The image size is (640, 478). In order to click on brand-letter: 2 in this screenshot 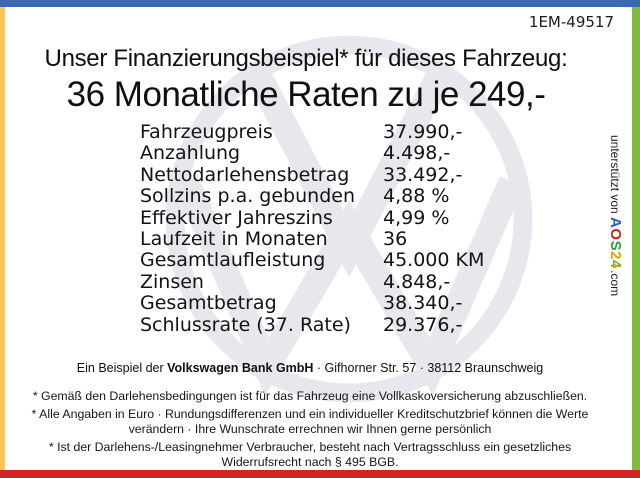, I will do `click(615, 255)`.